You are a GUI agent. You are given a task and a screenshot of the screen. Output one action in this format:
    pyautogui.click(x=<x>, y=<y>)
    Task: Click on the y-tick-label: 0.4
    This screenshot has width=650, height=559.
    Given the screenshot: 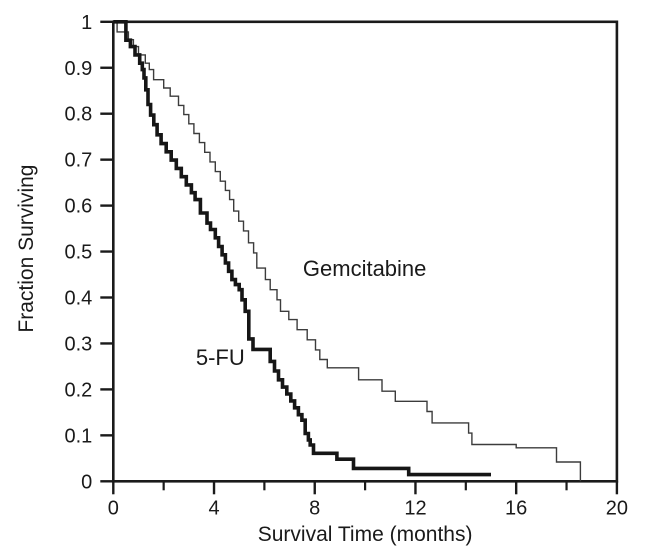 What is the action you would take?
    pyautogui.click(x=78, y=299)
    